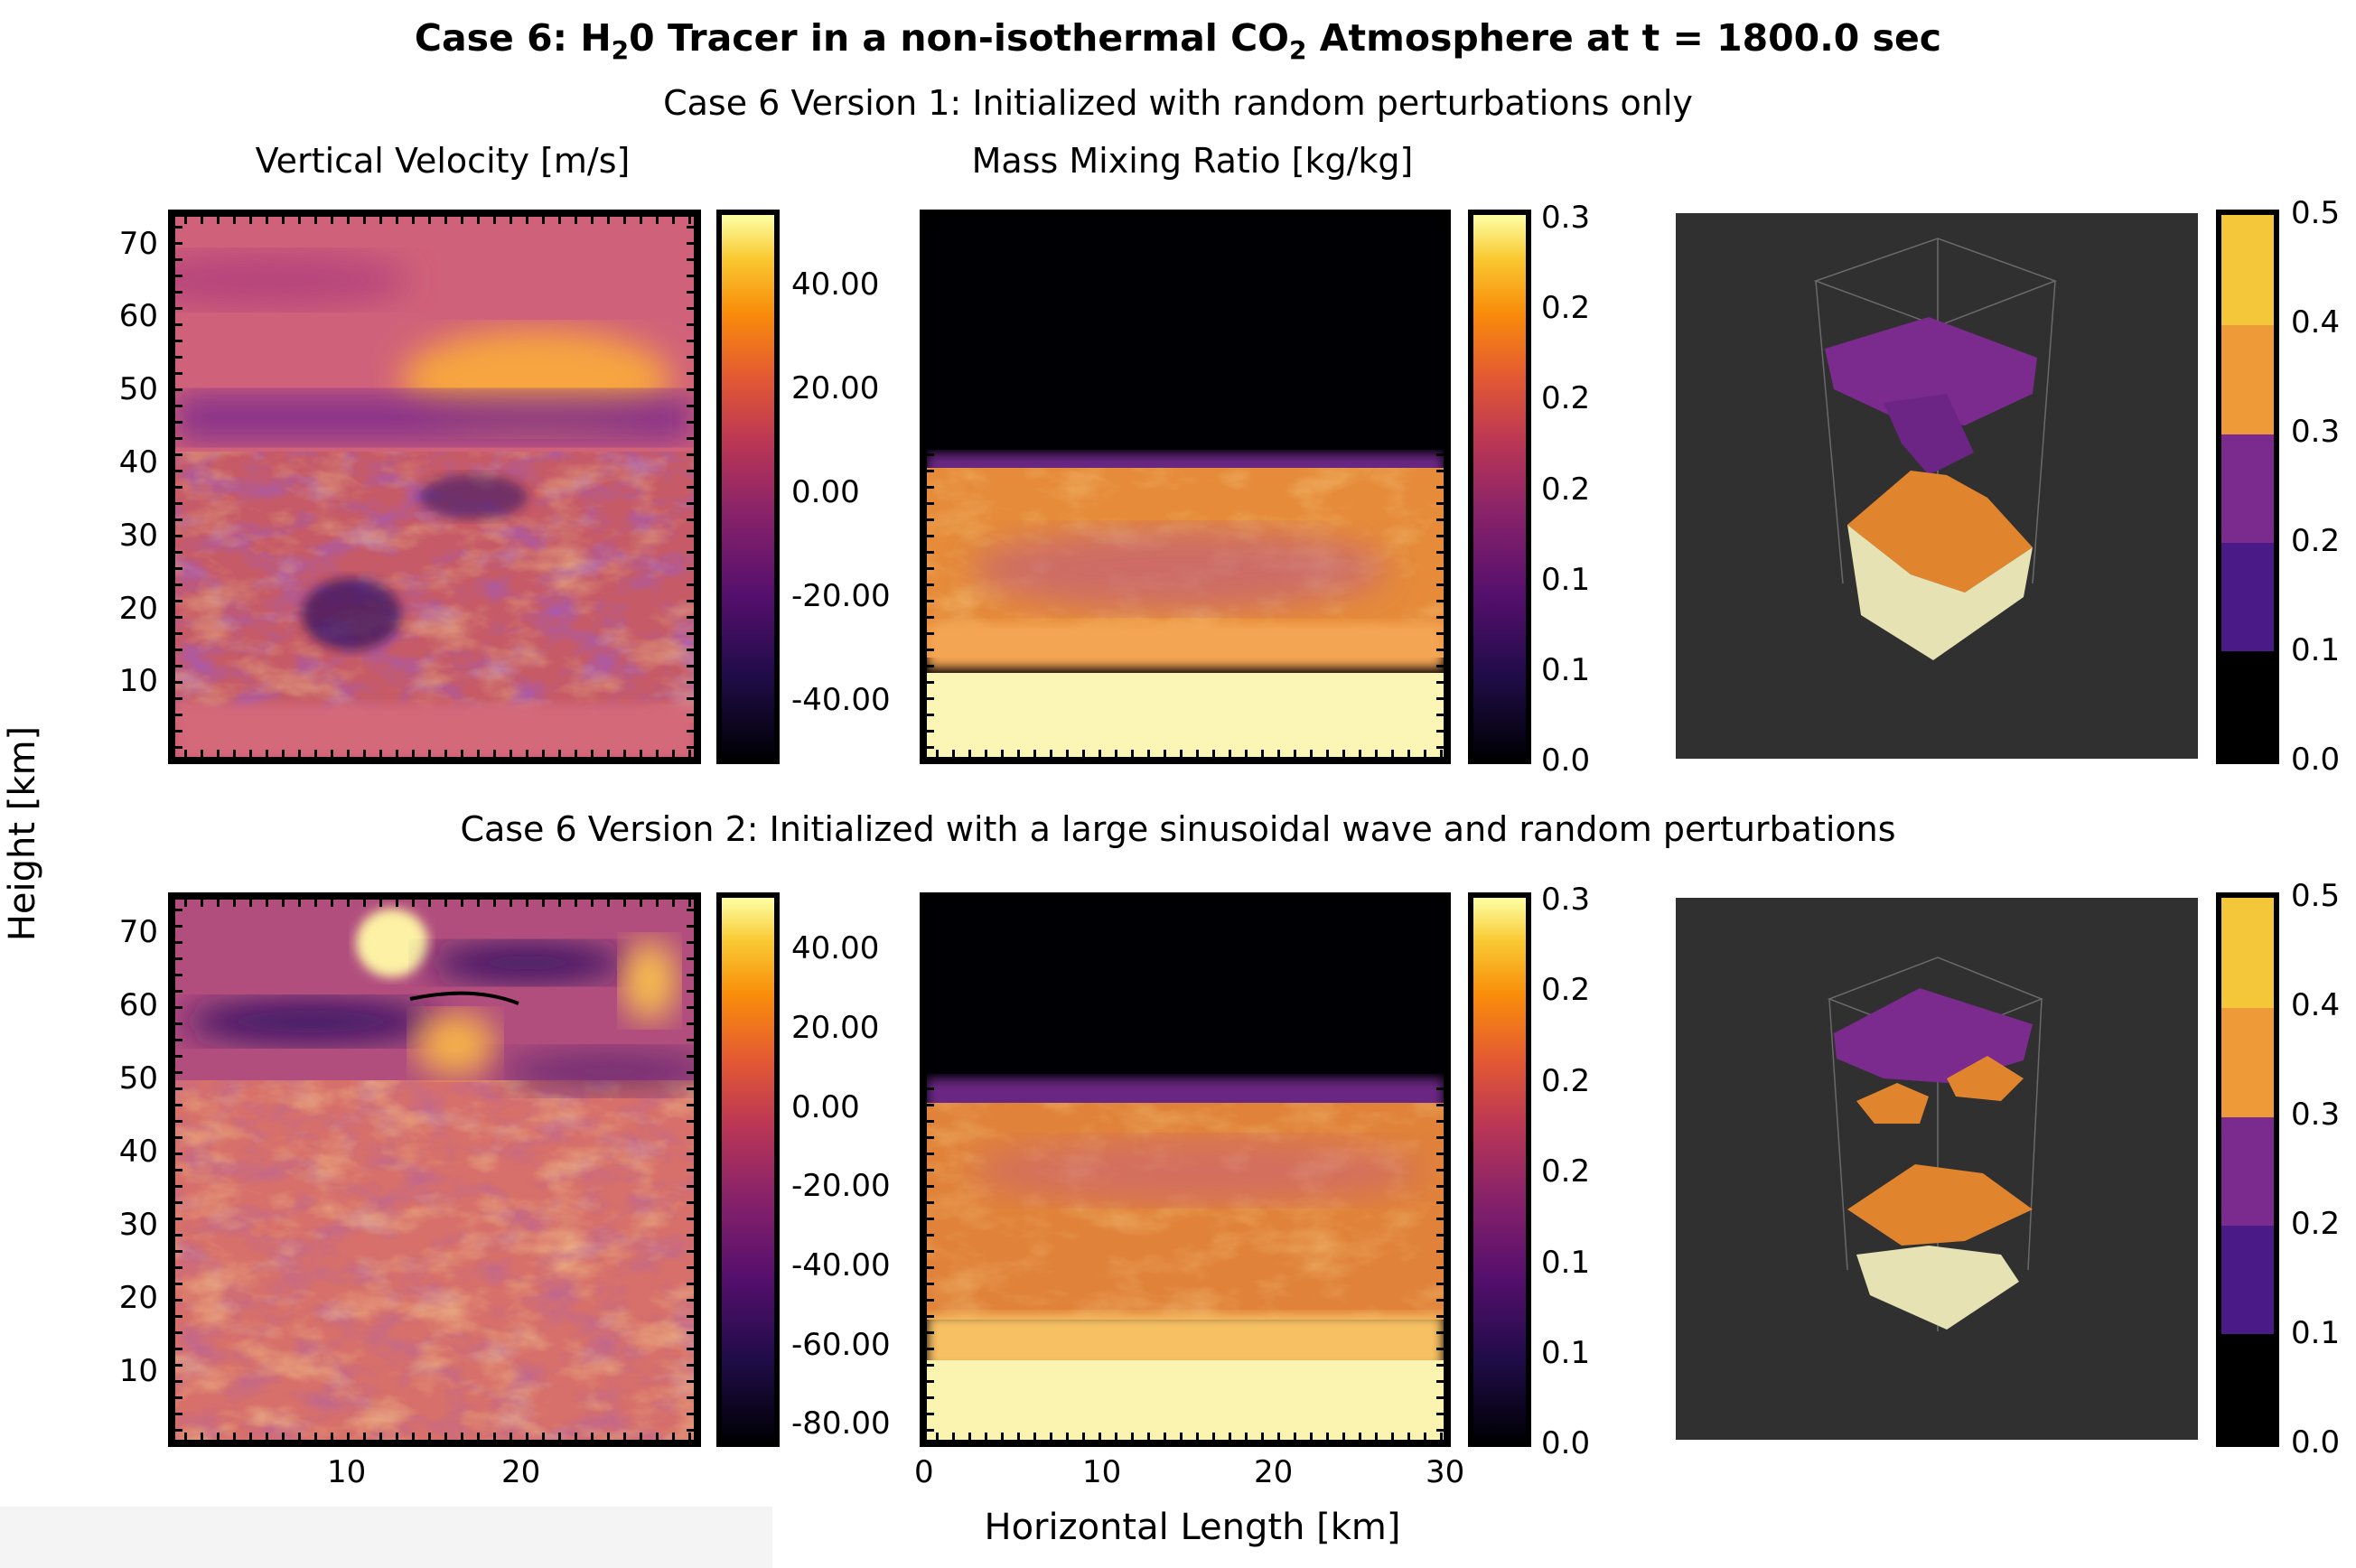  I want to click on v1-mixing-ratio-heatmap, so click(1185, 487).